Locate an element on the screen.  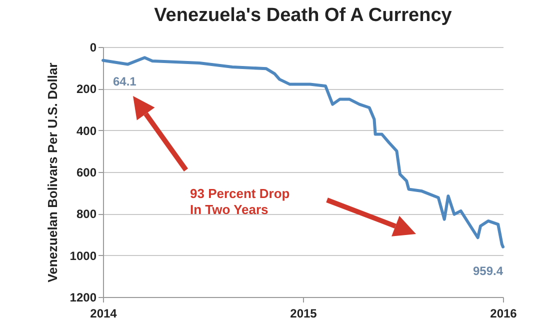
y-tick-label: 1000 is located at coordinates (83, 255).